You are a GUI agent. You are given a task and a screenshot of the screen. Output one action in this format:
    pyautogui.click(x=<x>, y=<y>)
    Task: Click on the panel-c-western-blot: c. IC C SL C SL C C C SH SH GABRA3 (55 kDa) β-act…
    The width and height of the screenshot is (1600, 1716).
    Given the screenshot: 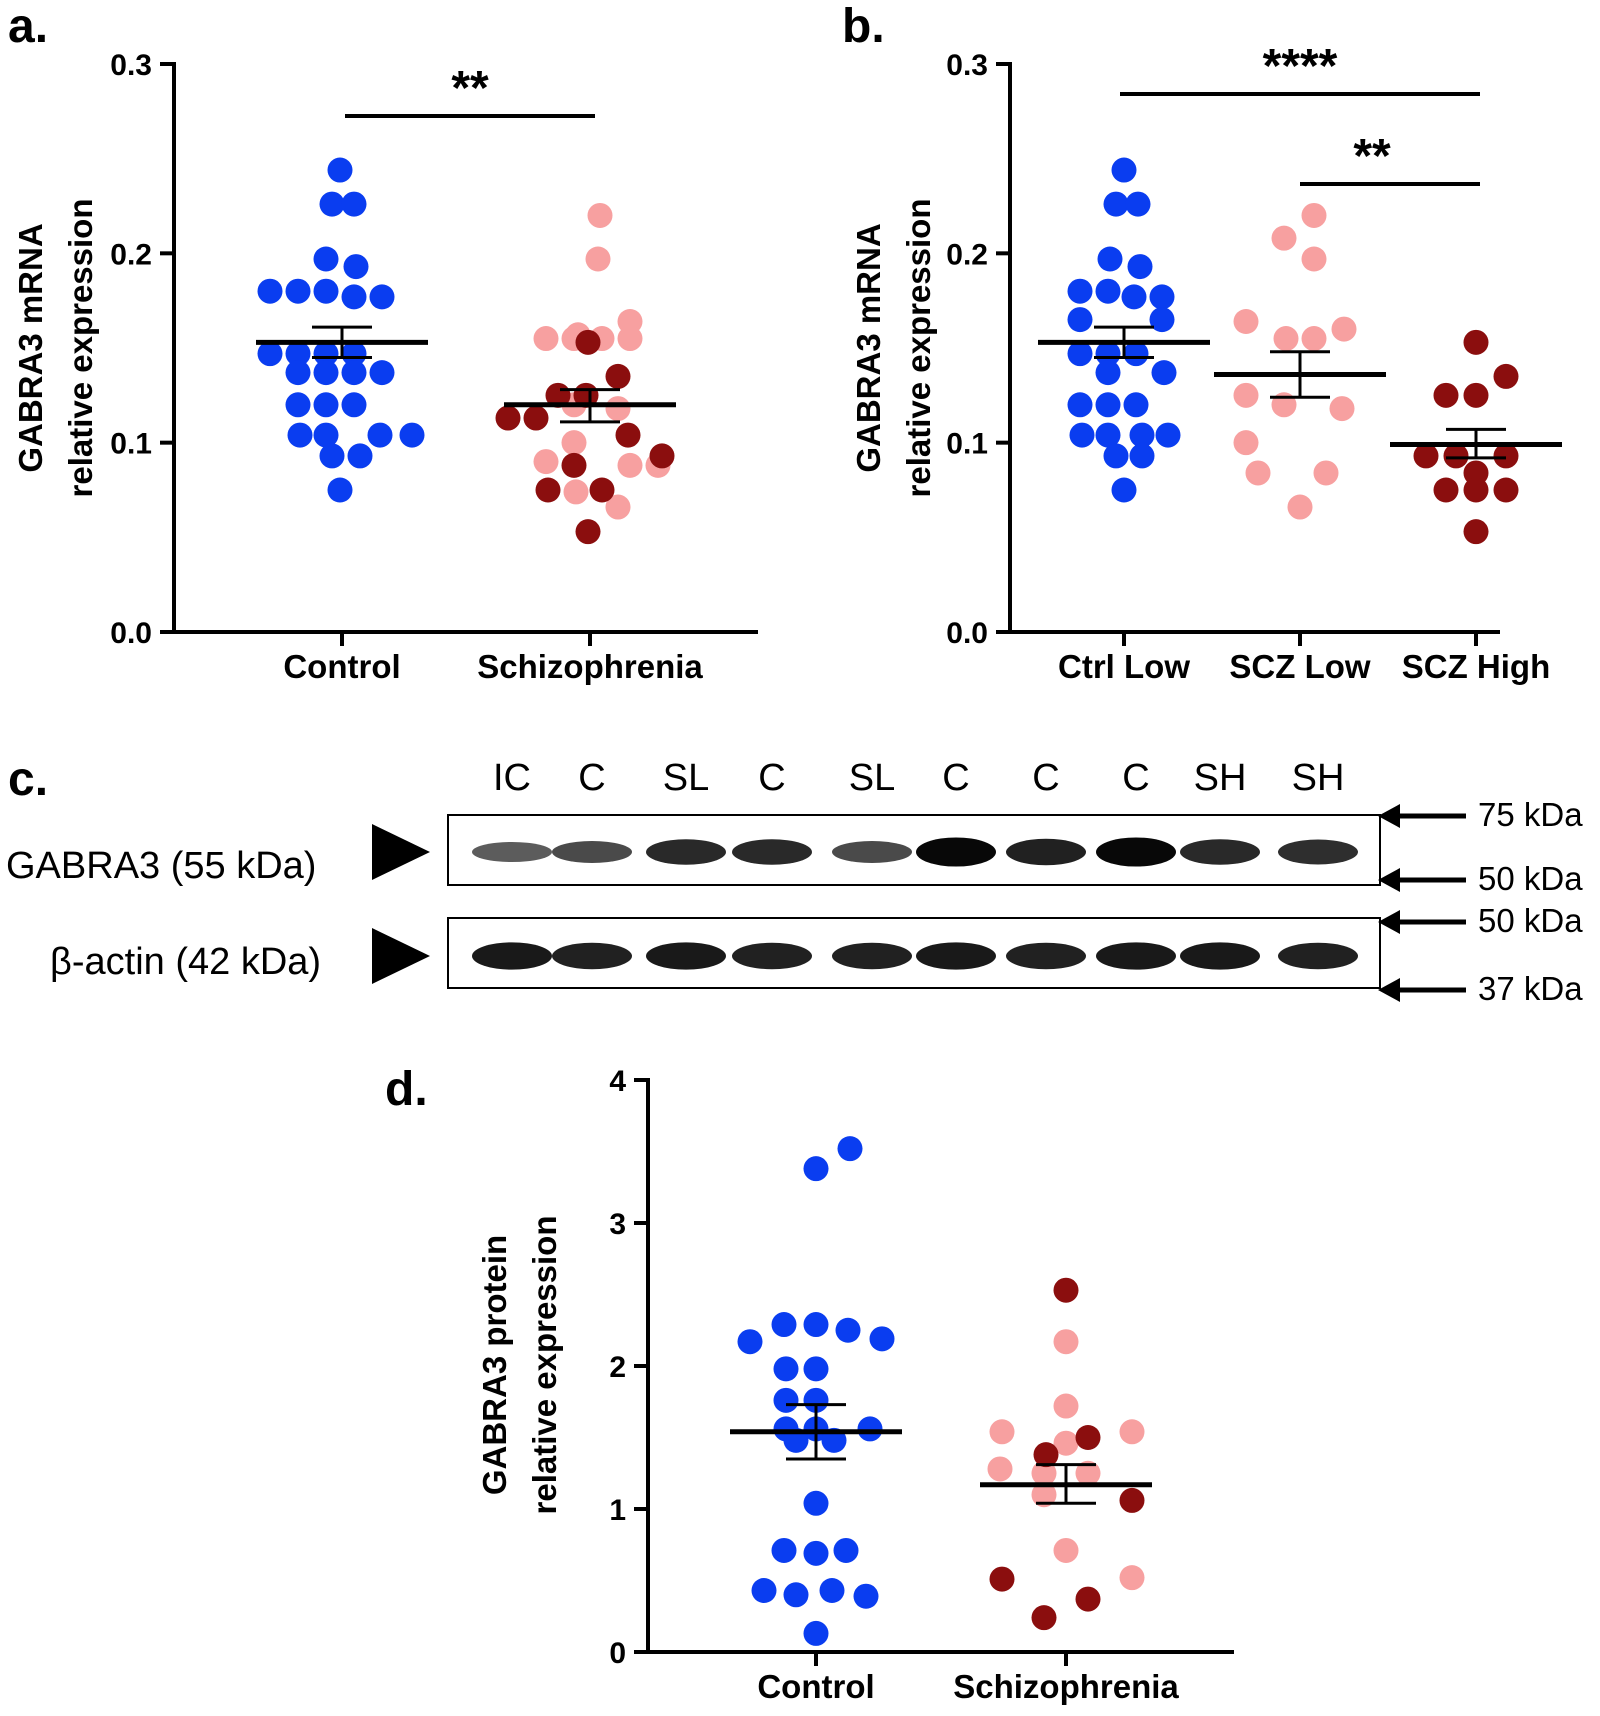 What is the action you would take?
    pyautogui.click(x=794, y=880)
    